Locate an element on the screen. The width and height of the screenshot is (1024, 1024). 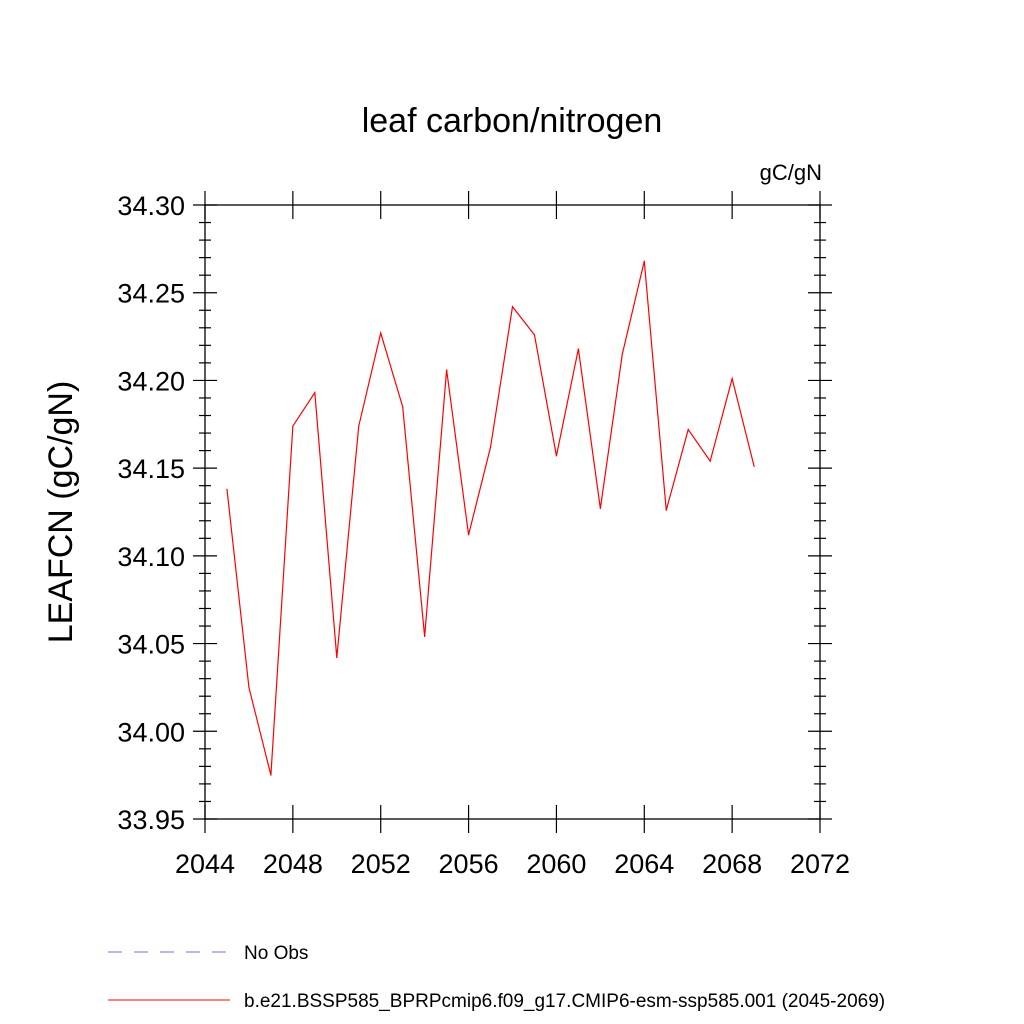
y-tick-label: 34.20 is located at coordinates (151, 381).